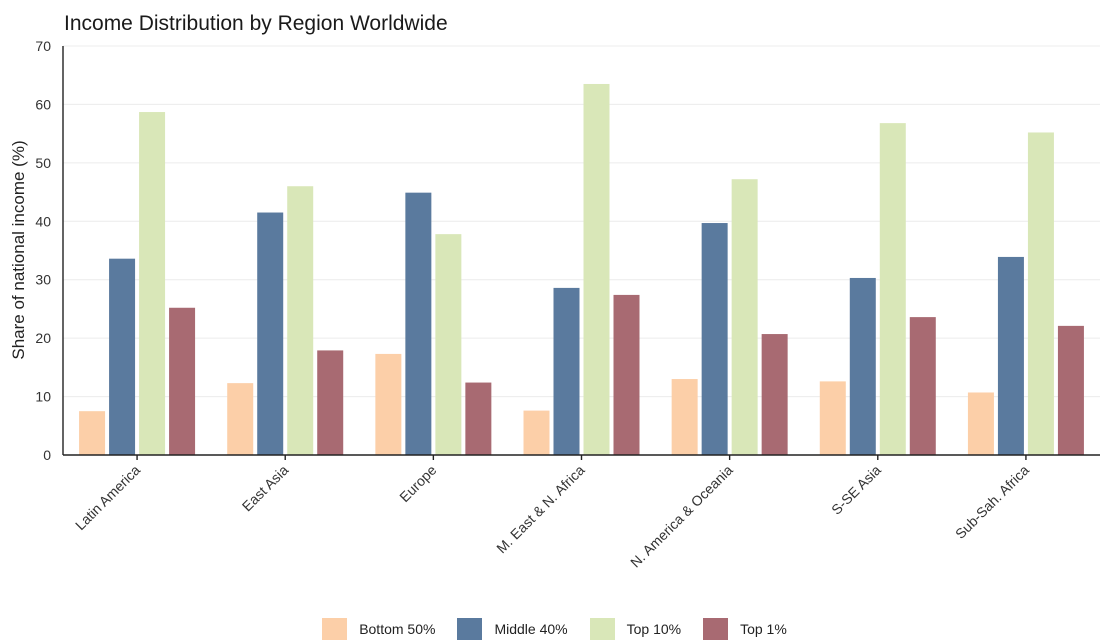 This screenshot has height=640, width=1109. What do you see at coordinates (43, 46) in the screenshot?
I see `y-tick-label: 70` at bounding box center [43, 46].